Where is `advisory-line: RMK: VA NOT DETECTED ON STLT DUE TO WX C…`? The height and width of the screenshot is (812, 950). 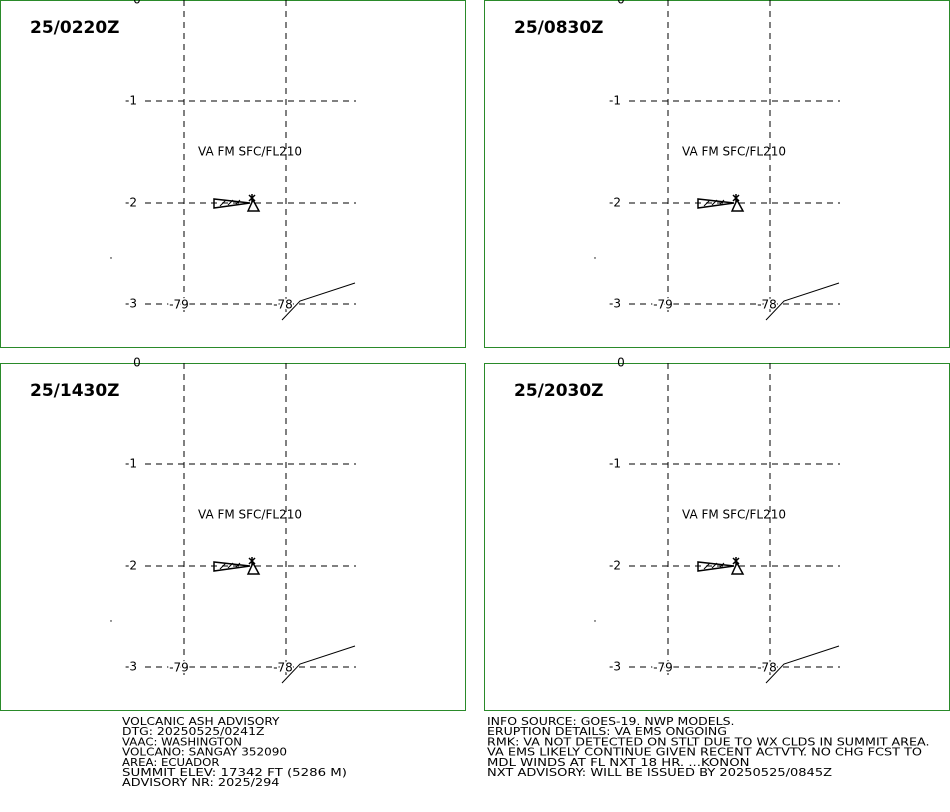
advisory-line: RMK: VA NOT DETECTED ON STLT DUE TO WX C… is located at coordinates (708, 741).